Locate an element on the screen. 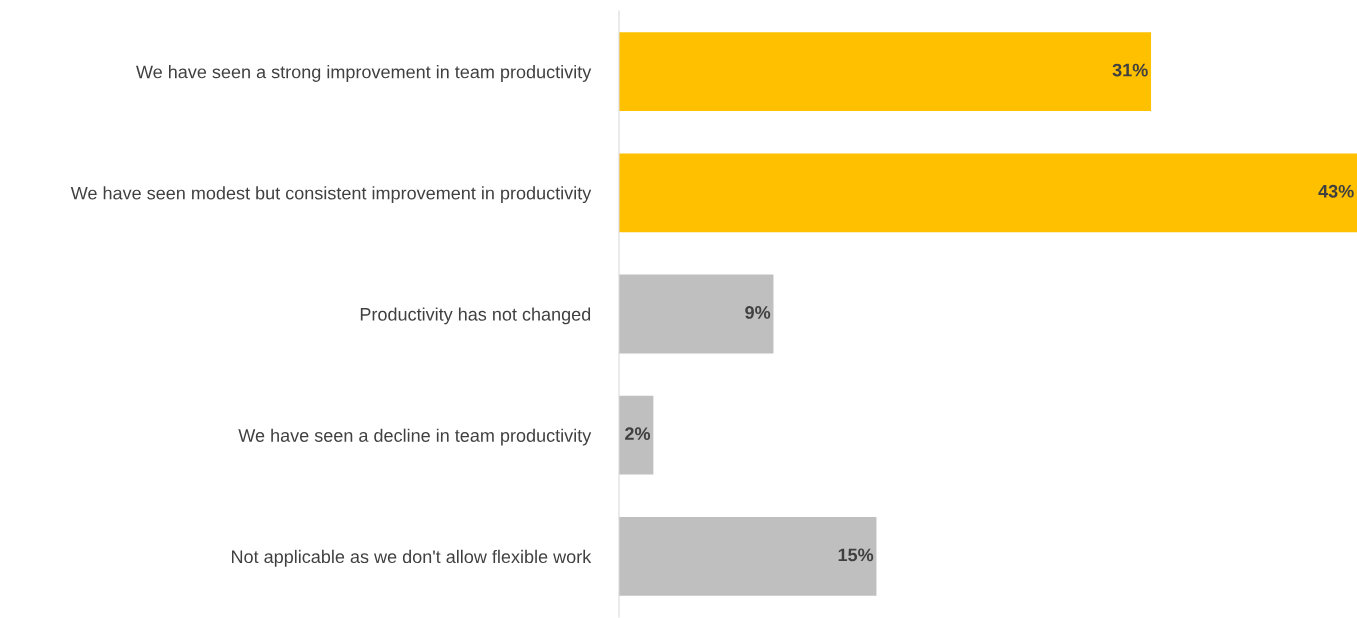 The height and width of the screenshot is (618, 1357). data-label: 31% is located at coordinates (1130, 70).